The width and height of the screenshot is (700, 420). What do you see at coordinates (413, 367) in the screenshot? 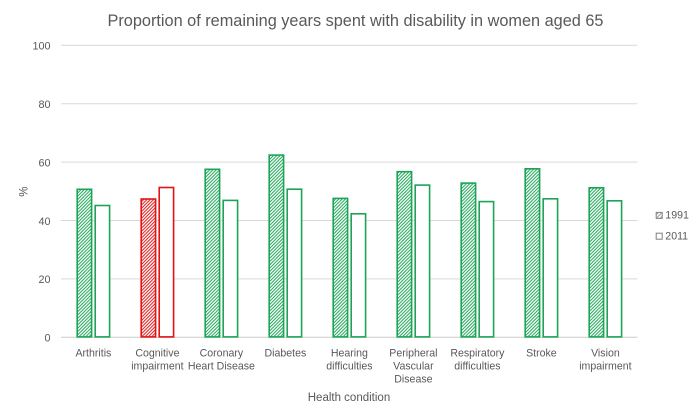
I see `svg-text: Vascular` at bounding box center [413, 367].